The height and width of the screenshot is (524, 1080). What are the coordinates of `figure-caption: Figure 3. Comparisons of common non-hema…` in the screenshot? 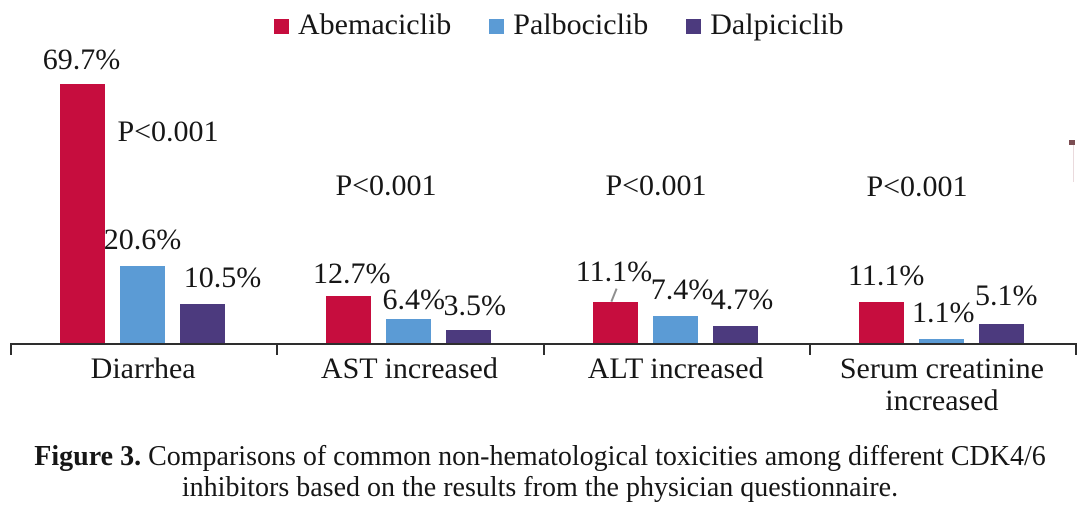 It's located at (540, 472).